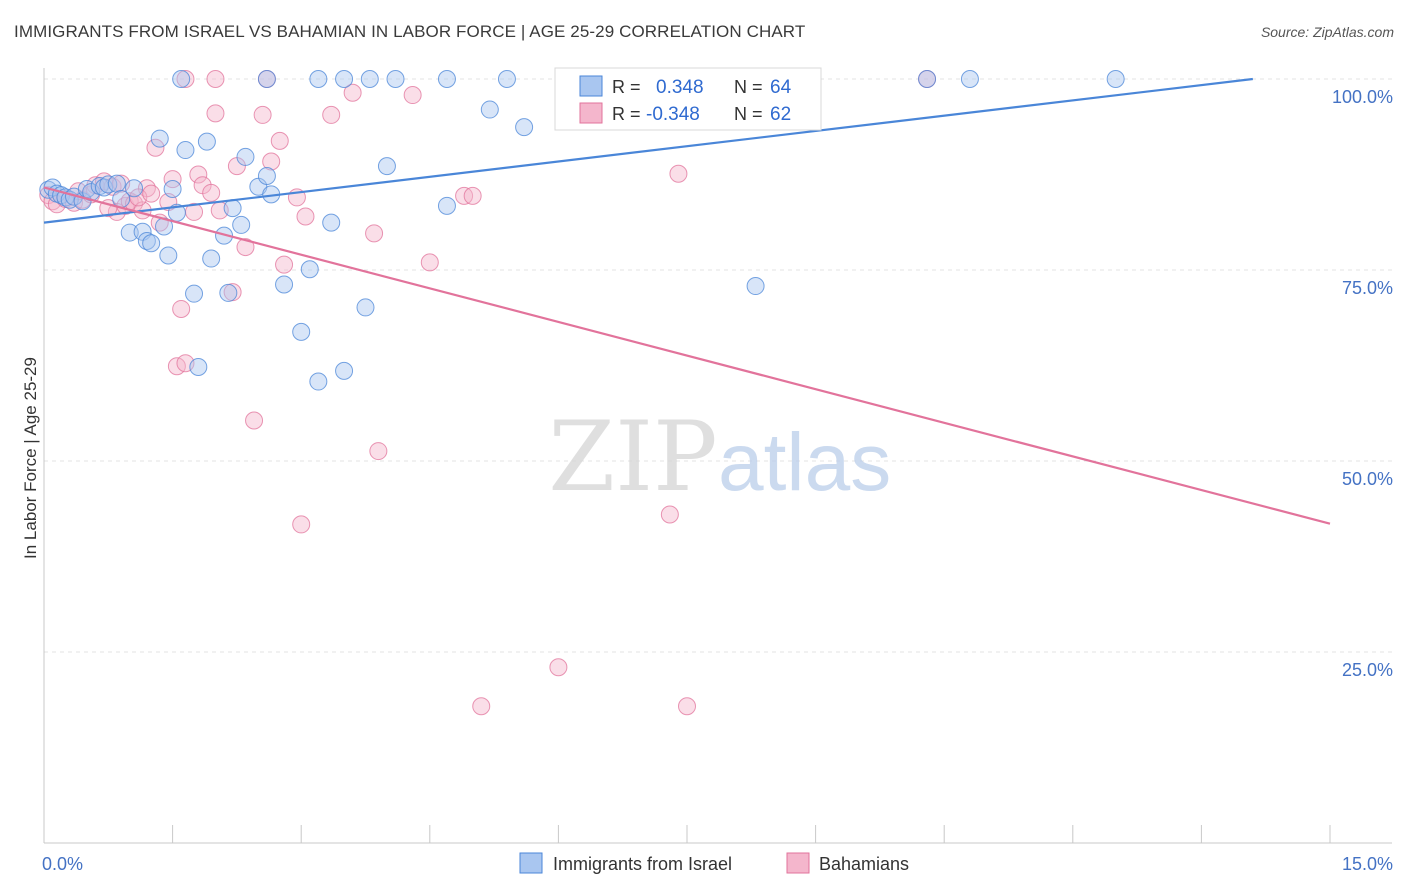 Image resolution: width=1406 pixels, height=892 pixels. Describe the element at coordinates (798, 863) in the screenshot. I see `legend-swatch-bahamian` at that location.